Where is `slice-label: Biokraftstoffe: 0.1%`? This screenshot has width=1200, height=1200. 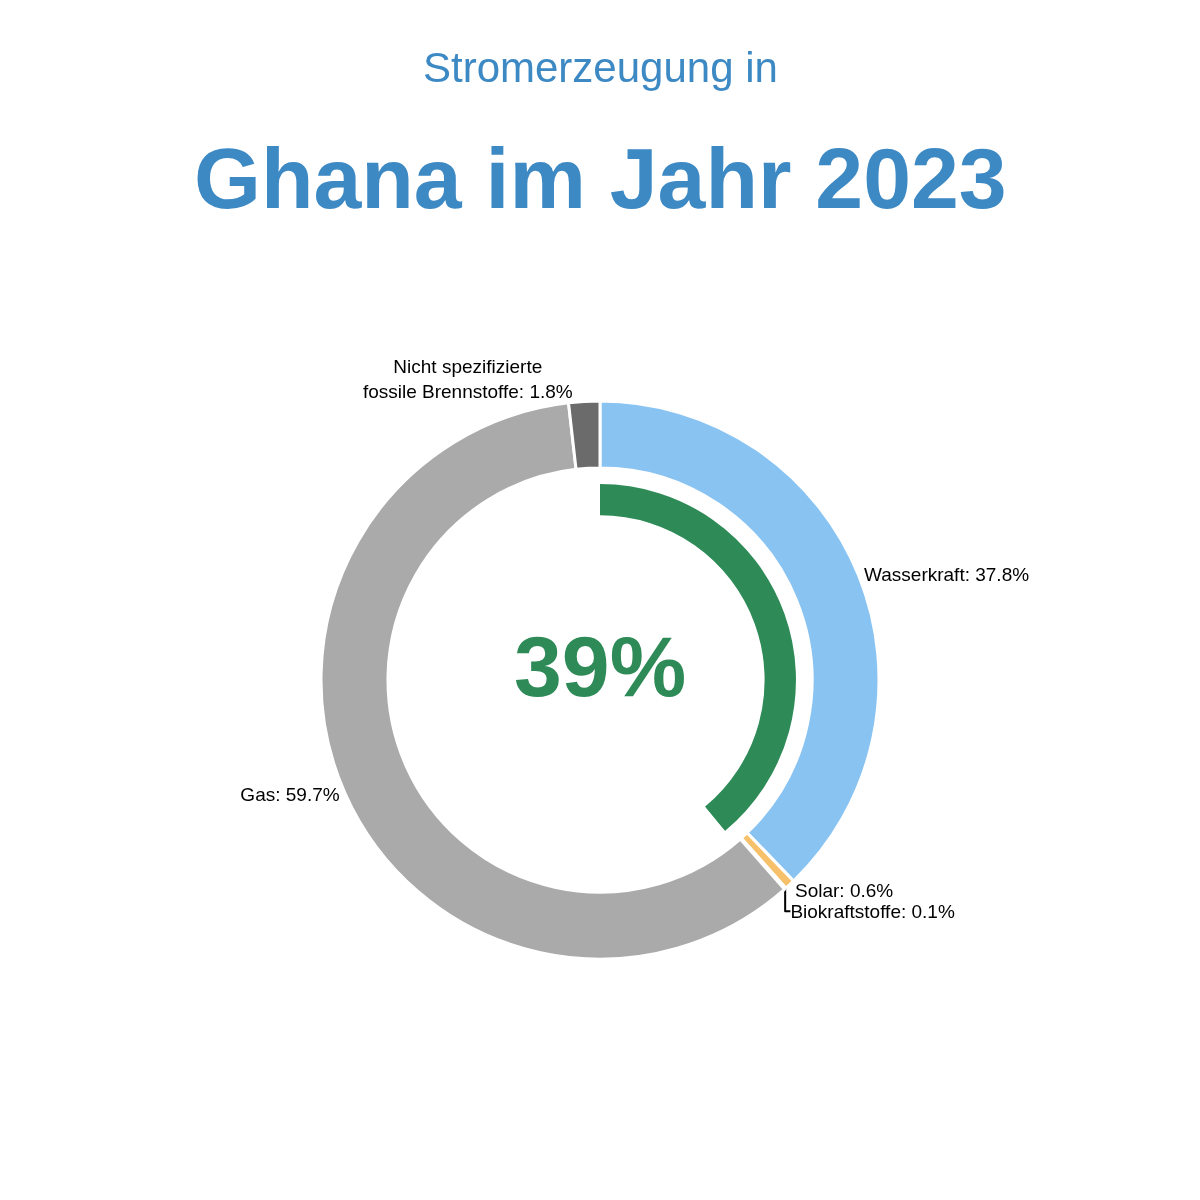 slice-label: Biokraftstoffe: 0.1% is located at coordinates (872, 911).